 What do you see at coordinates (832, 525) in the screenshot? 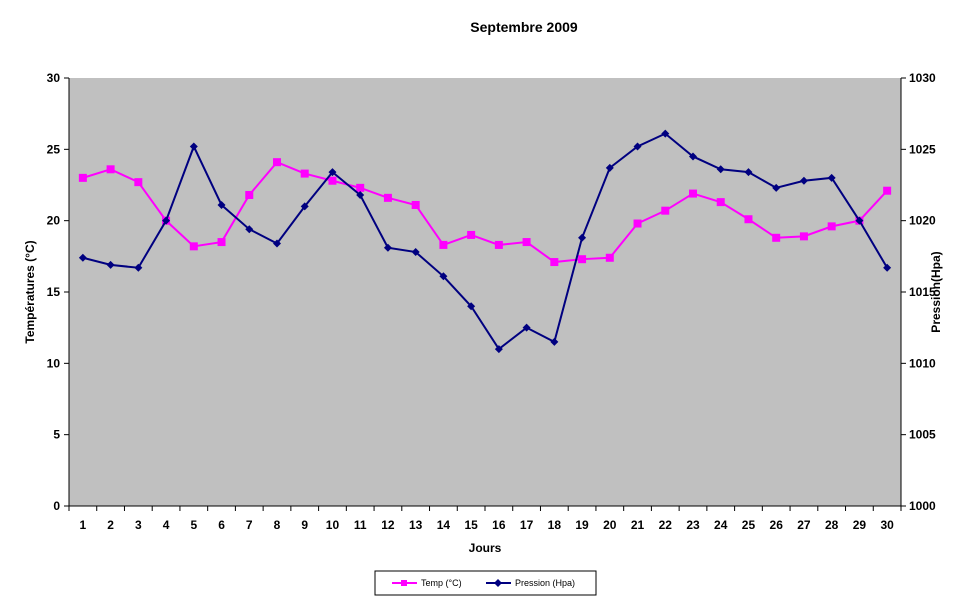
I see `x-tick-label: 28` at bounding box center [832, 525].